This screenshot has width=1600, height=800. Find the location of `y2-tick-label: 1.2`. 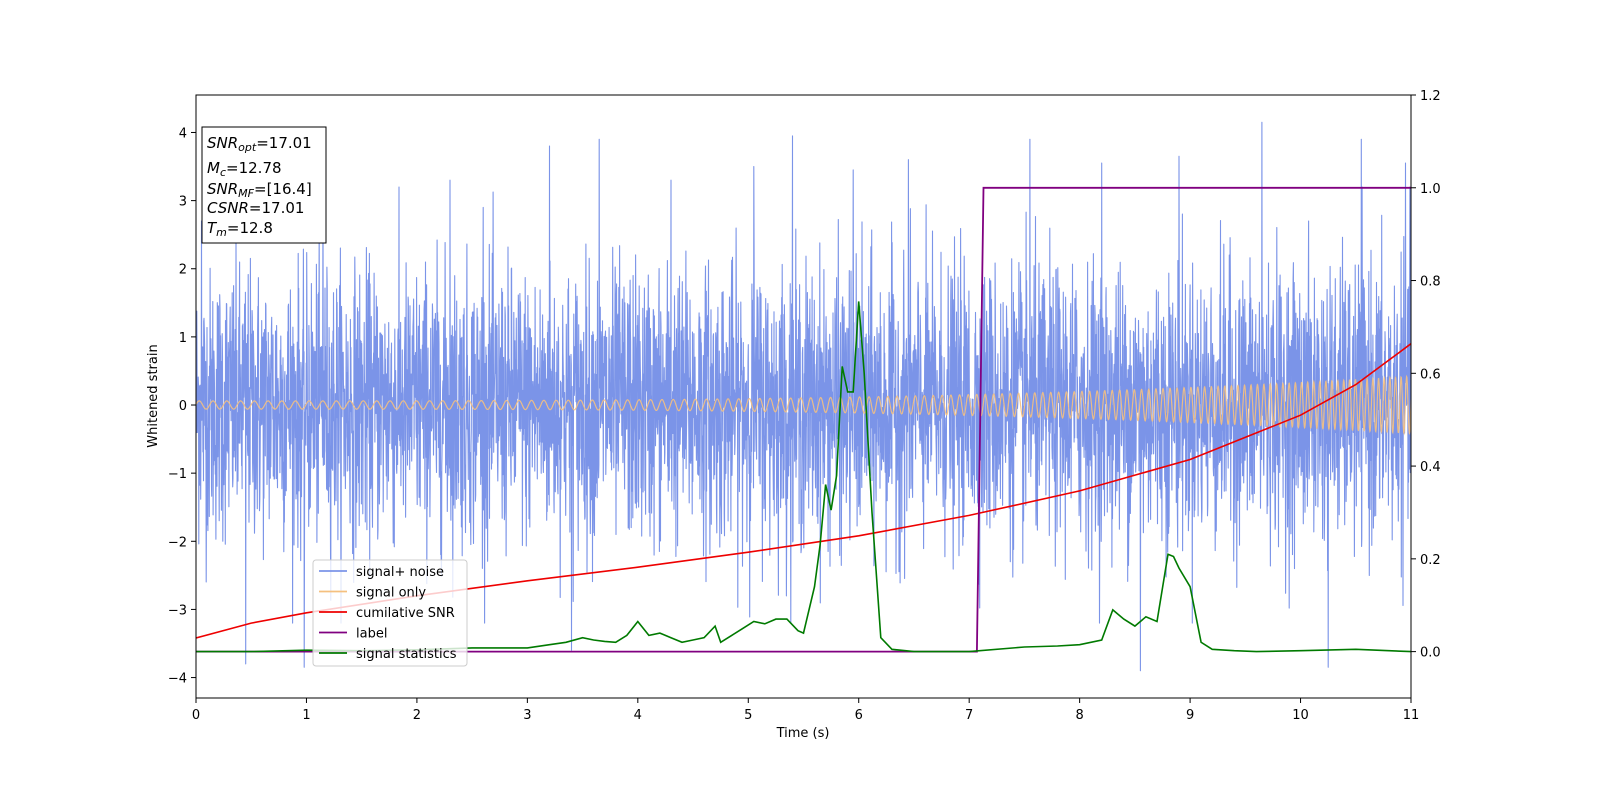

y2-tick-label: 1.2 is located at coordinates (1430, 96).